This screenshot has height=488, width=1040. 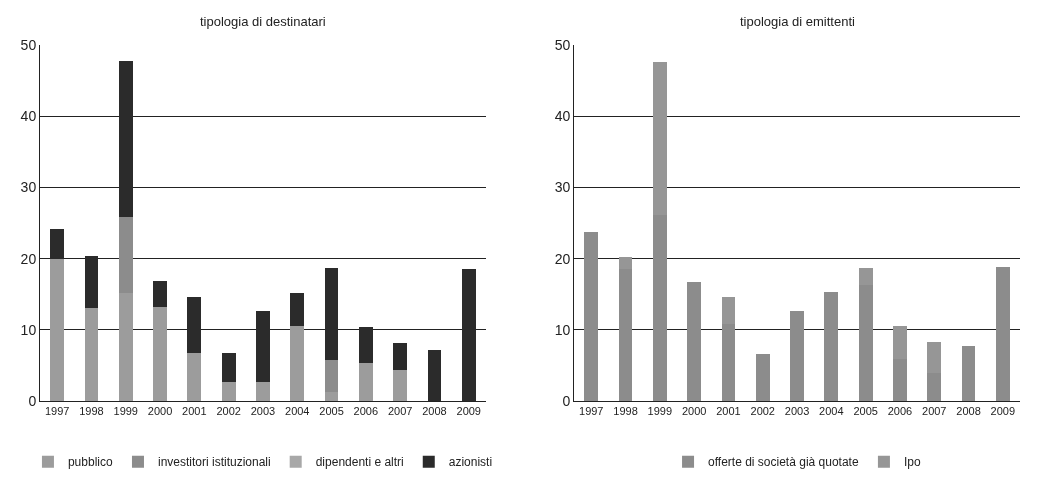 I want to click on legend-label: azionisti, so click(x=470, y=462).